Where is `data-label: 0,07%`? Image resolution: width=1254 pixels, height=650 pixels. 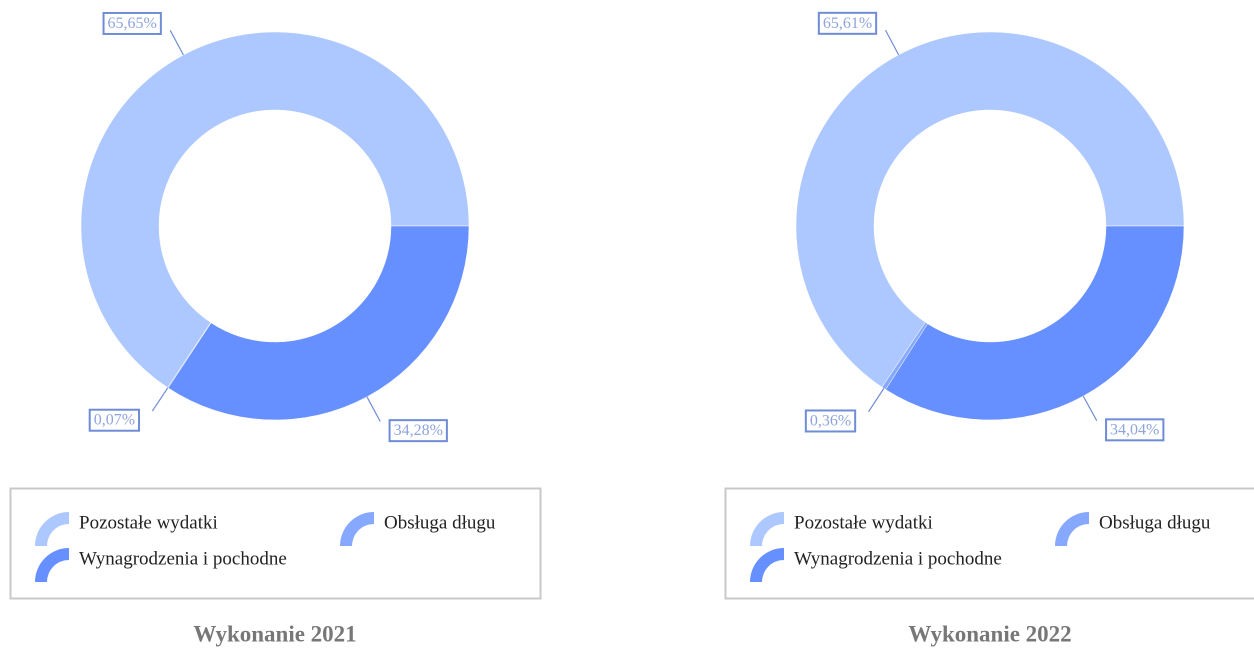 data-label: 0,07% is located at coordinates (114, 420).